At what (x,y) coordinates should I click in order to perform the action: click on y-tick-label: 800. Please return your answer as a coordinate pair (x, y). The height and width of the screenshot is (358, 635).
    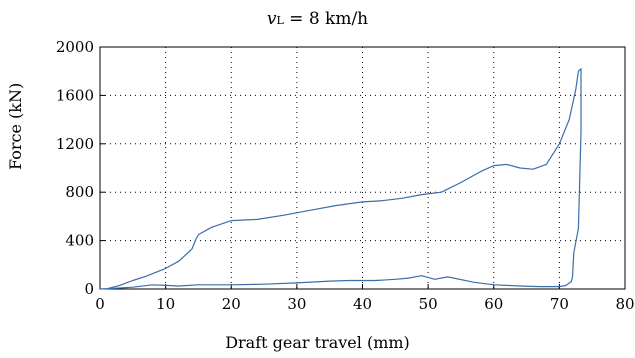
    Looking at the image, I should click on (79, 192).